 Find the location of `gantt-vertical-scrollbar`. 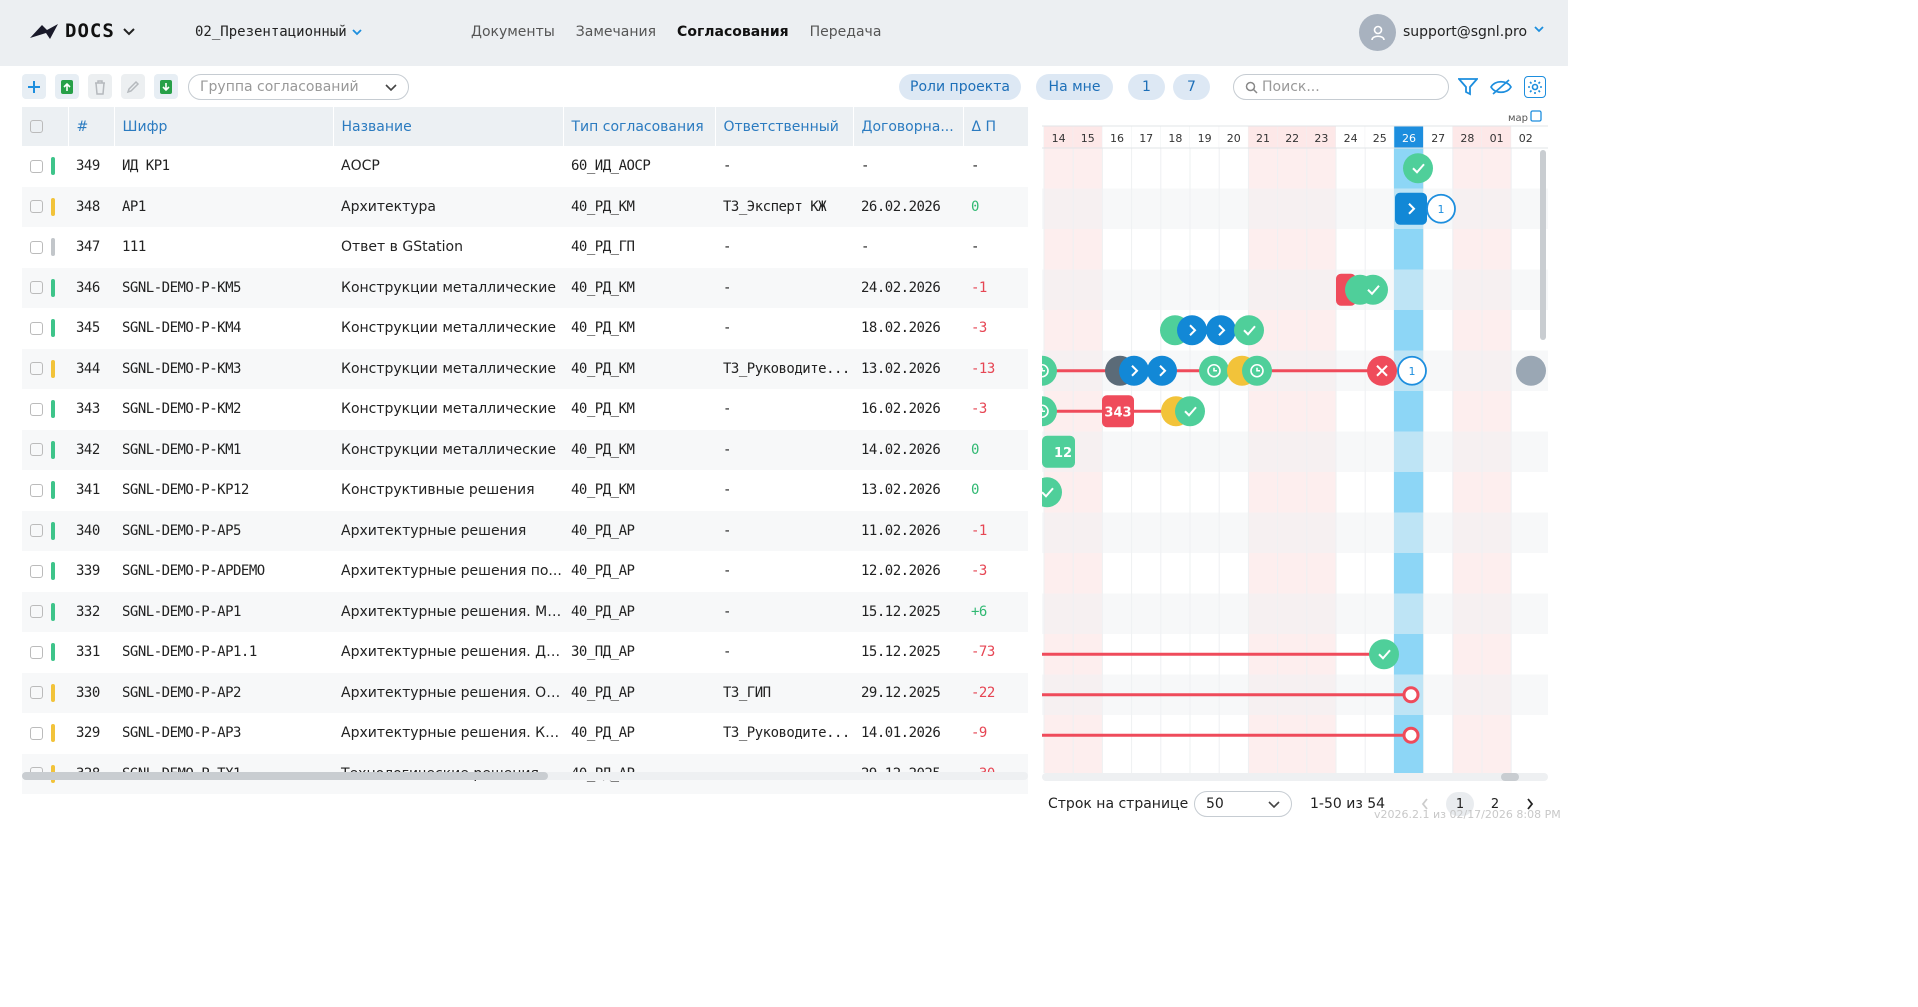

gantt-vertical-scrollbar is located at coordinates (1543, 245).